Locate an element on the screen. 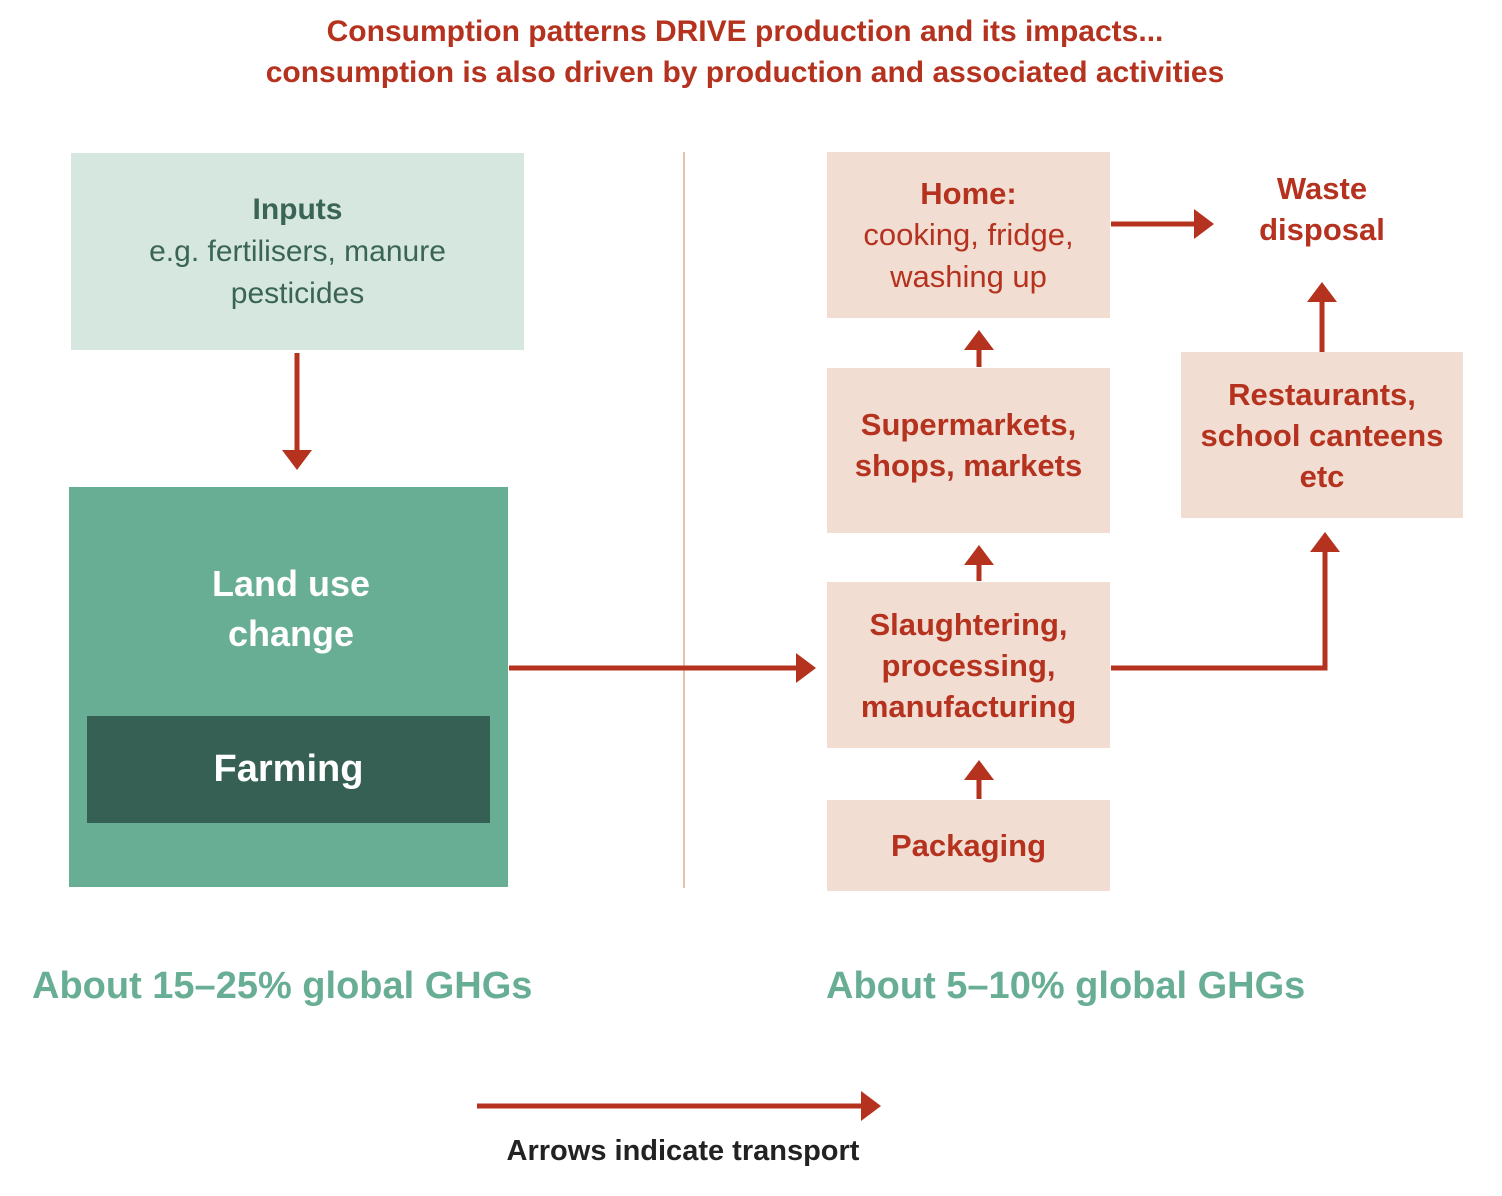 This screenshot has height=1196, width=1502. restaurants-box: Restaurants, school canteens etc is located at coordinates (1322, 435).